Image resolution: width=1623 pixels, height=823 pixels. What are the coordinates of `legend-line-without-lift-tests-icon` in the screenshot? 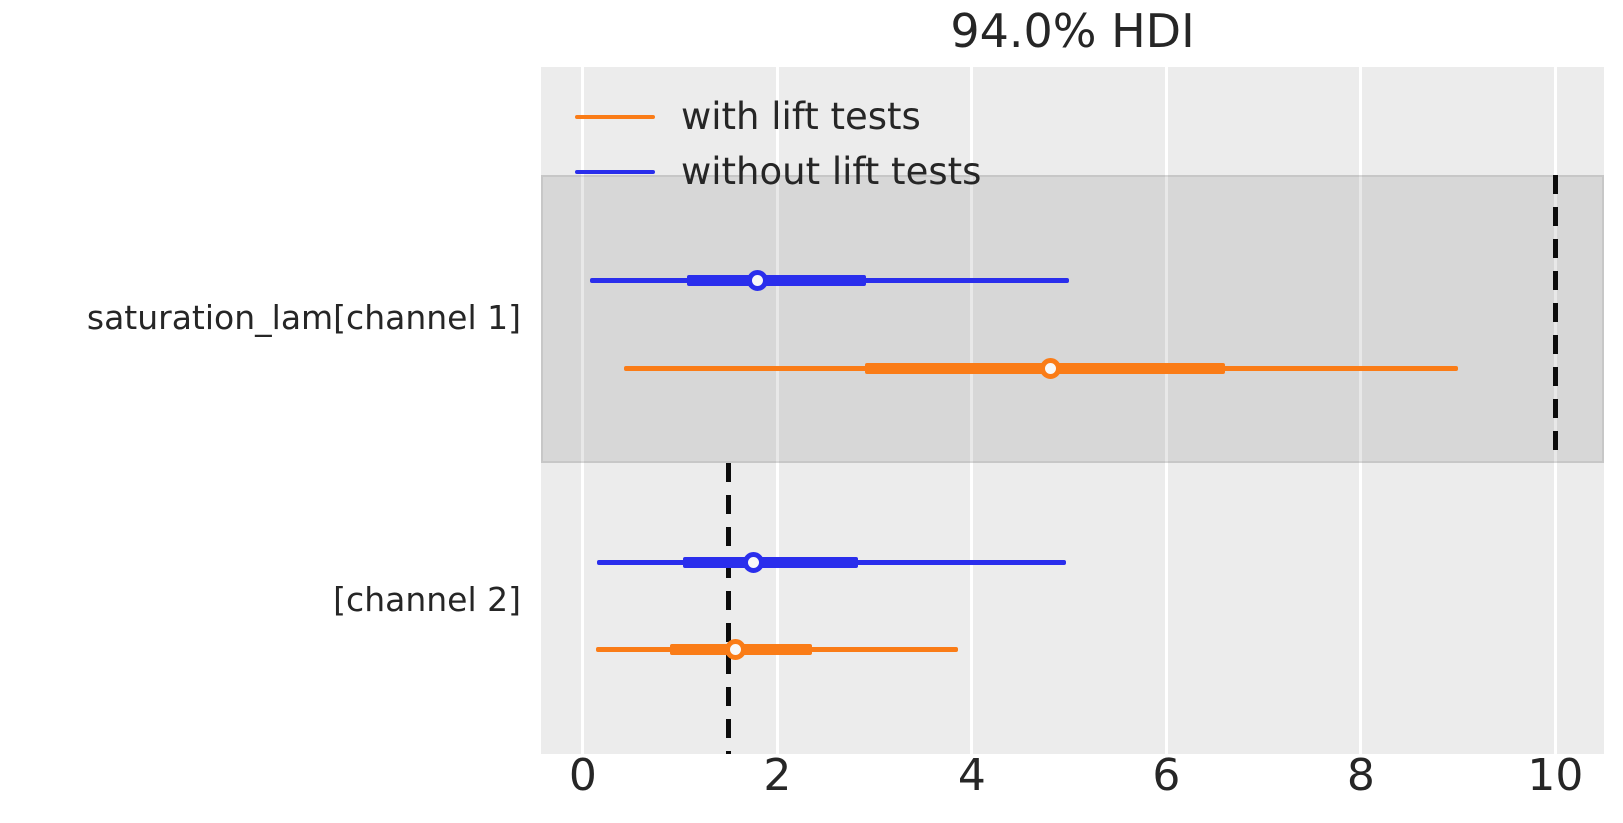 It's located at (615, 171).